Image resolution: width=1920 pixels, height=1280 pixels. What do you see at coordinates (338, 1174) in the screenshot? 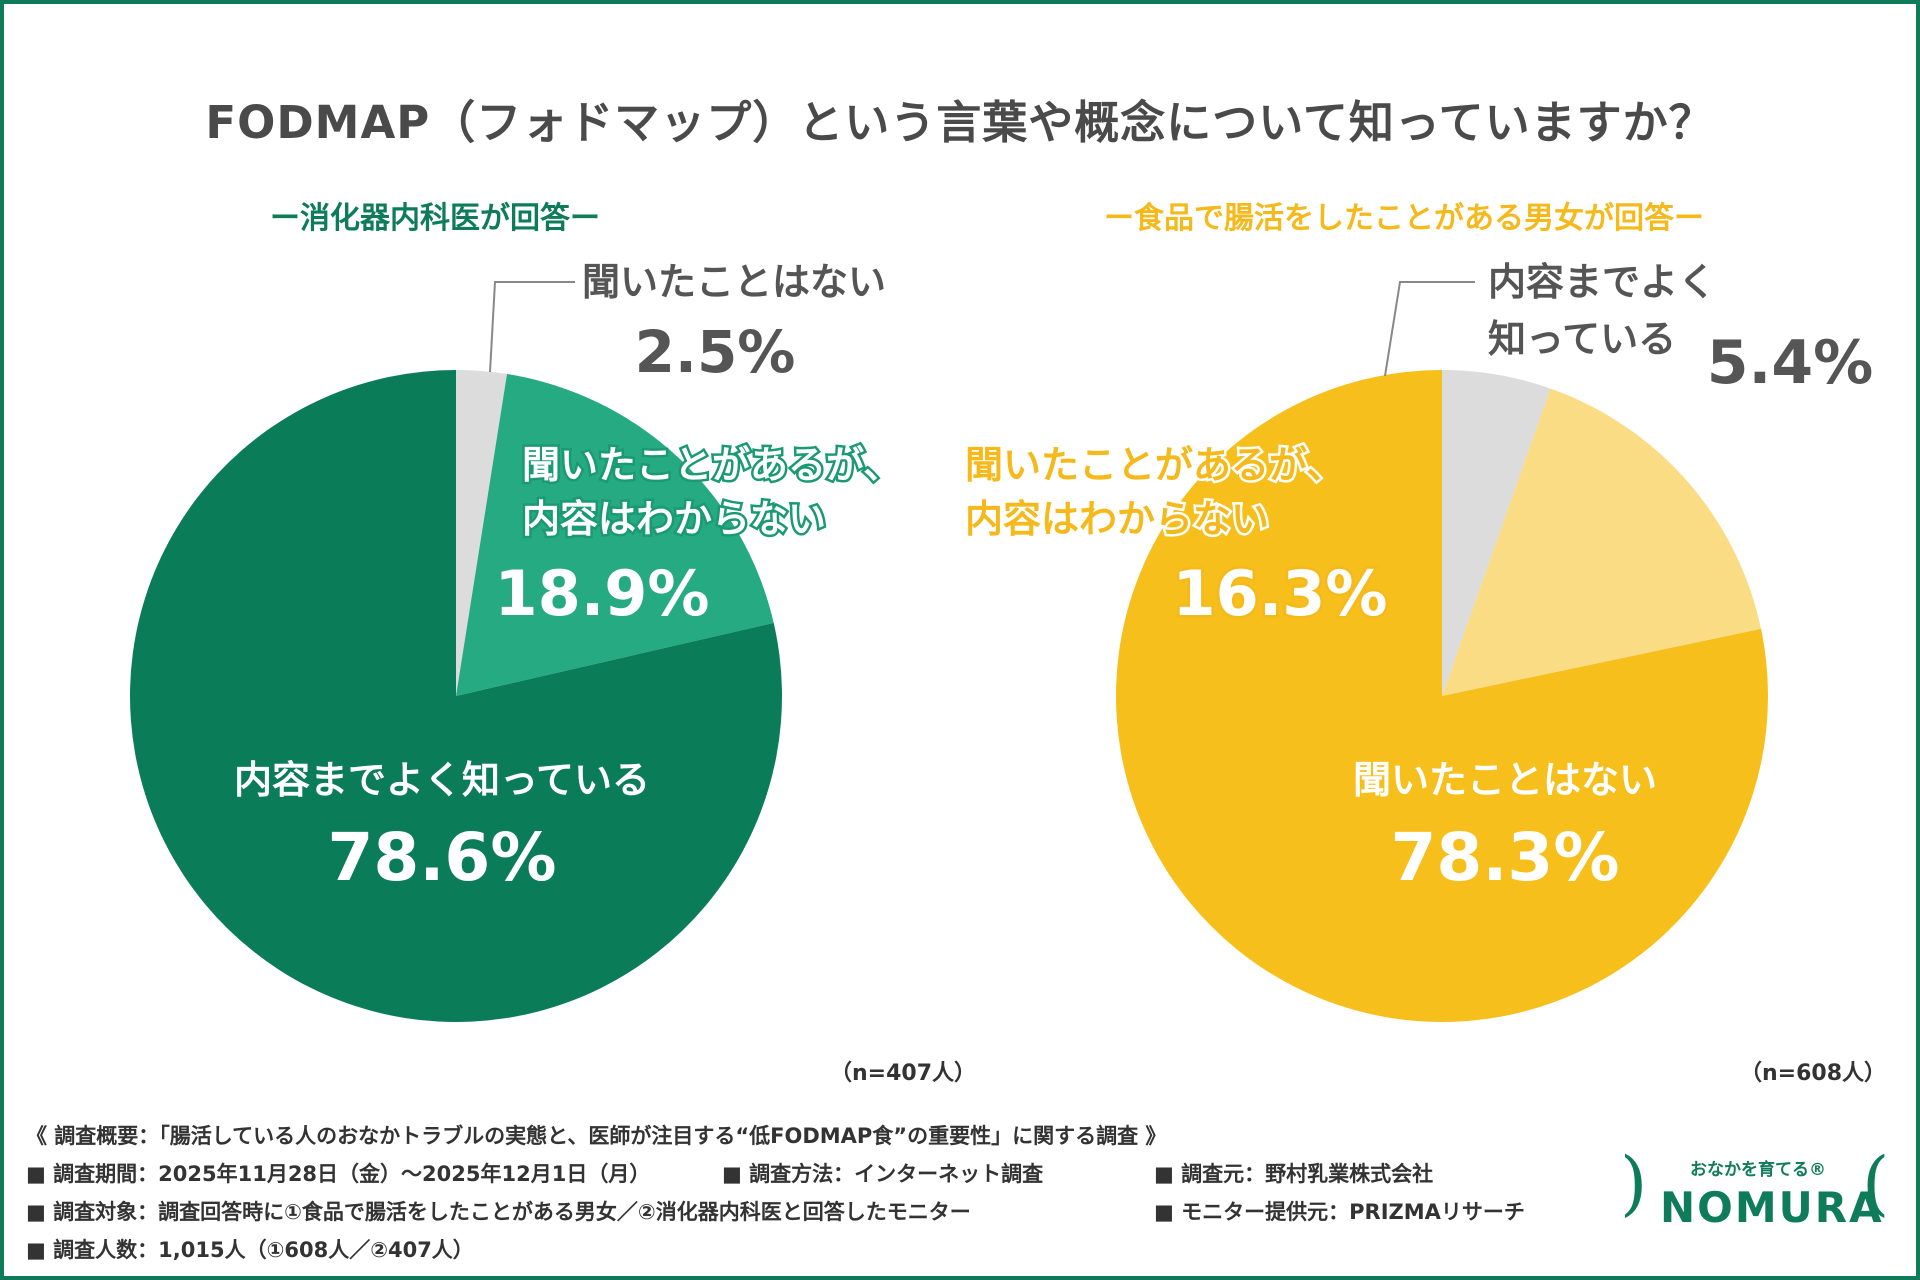
I see `footer-period: ■ 調査期間：2025年11月28日（金）～2025年12月1日（月）` at bounding box center [338, 1174].